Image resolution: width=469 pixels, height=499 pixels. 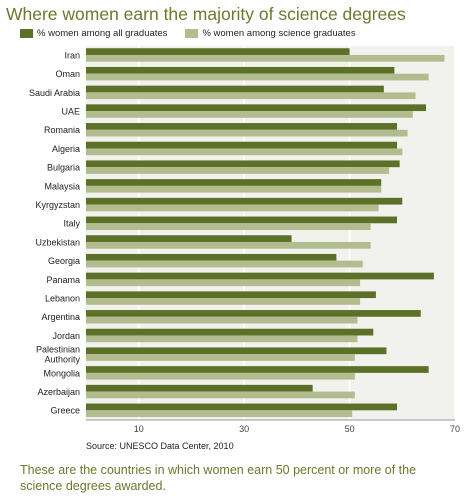 I want to click on category-label: Italy, so click(x=71, y=224).